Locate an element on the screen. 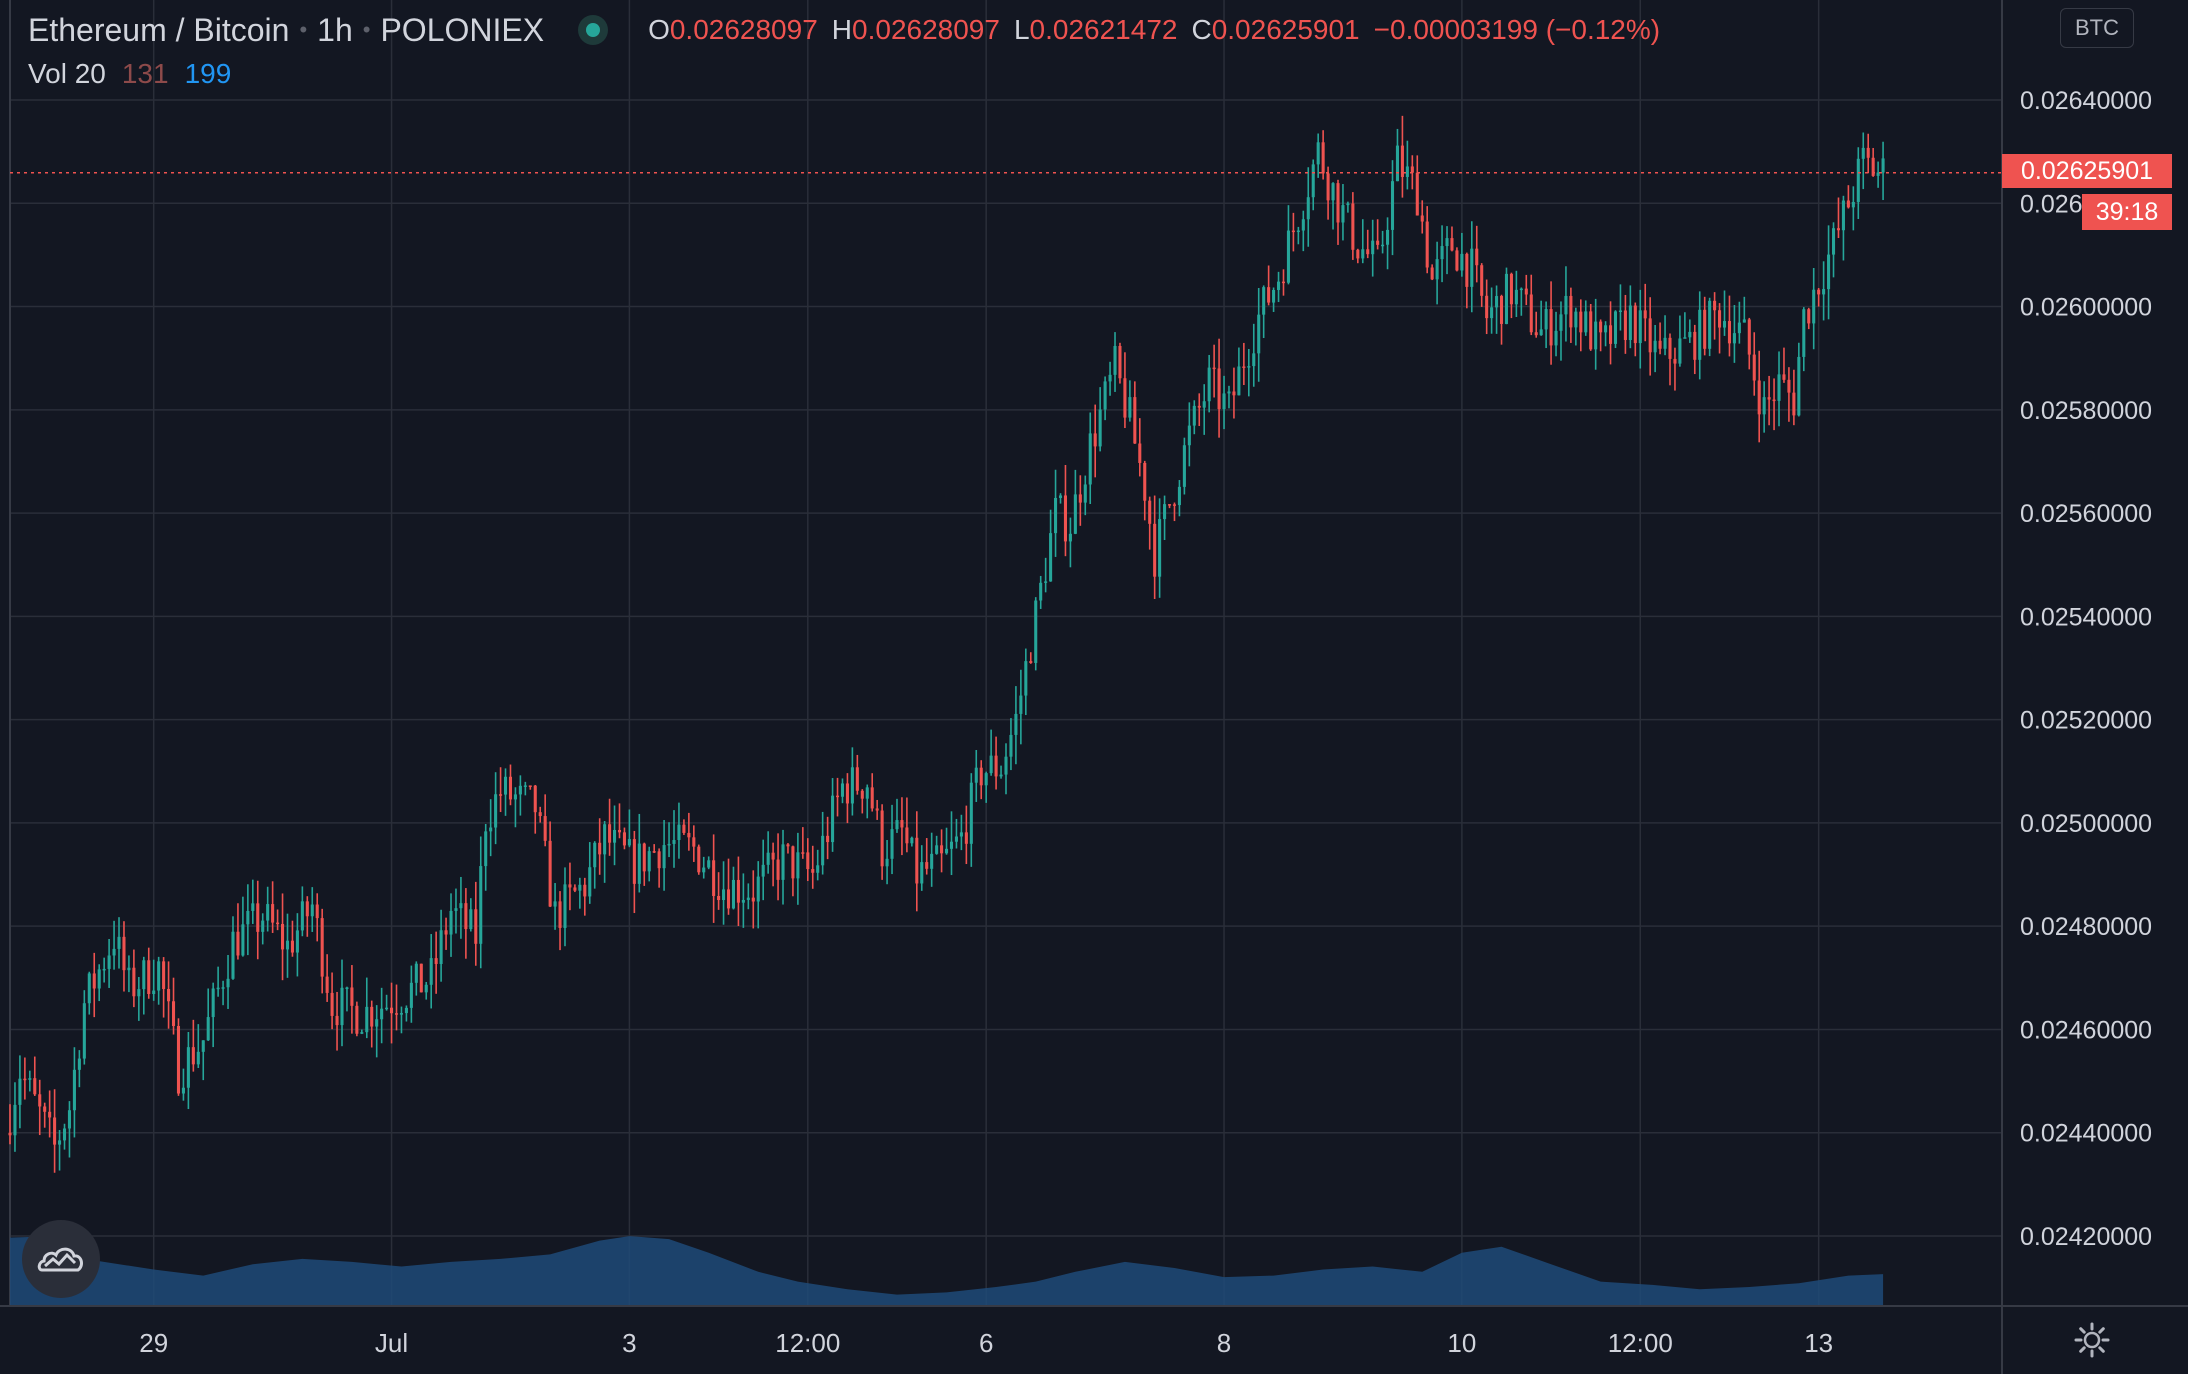 The height and width of the screenshot is (1374, 2188). open-value: 0.02628097 is located at coordinates (743, 29).